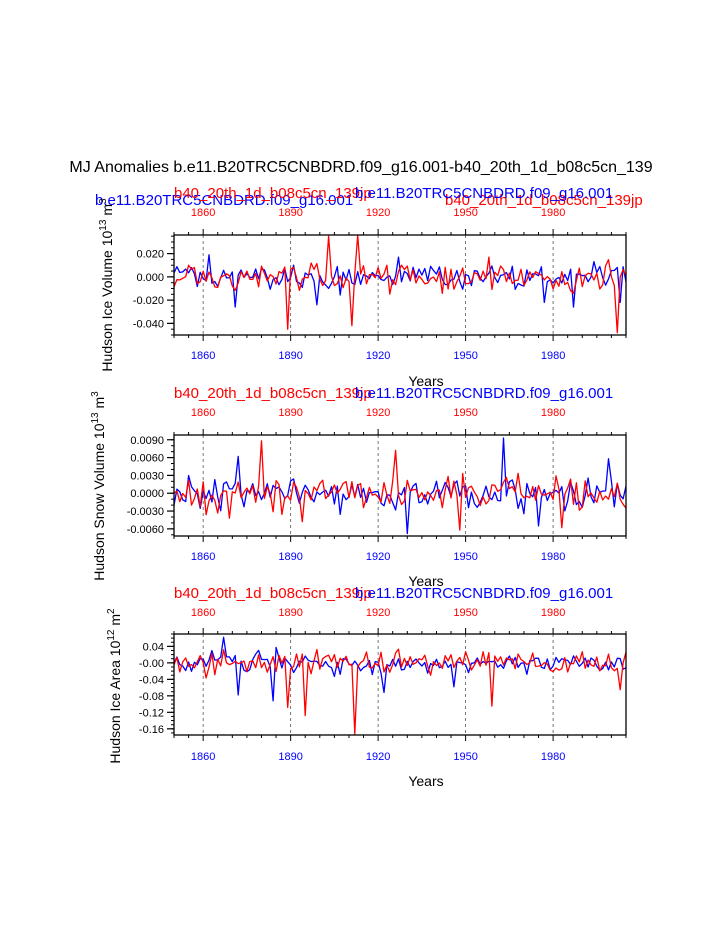 The width and height of the screenshot is (723, 935). I want to click on y-tick-label: 0.0090, so click(147, 441).